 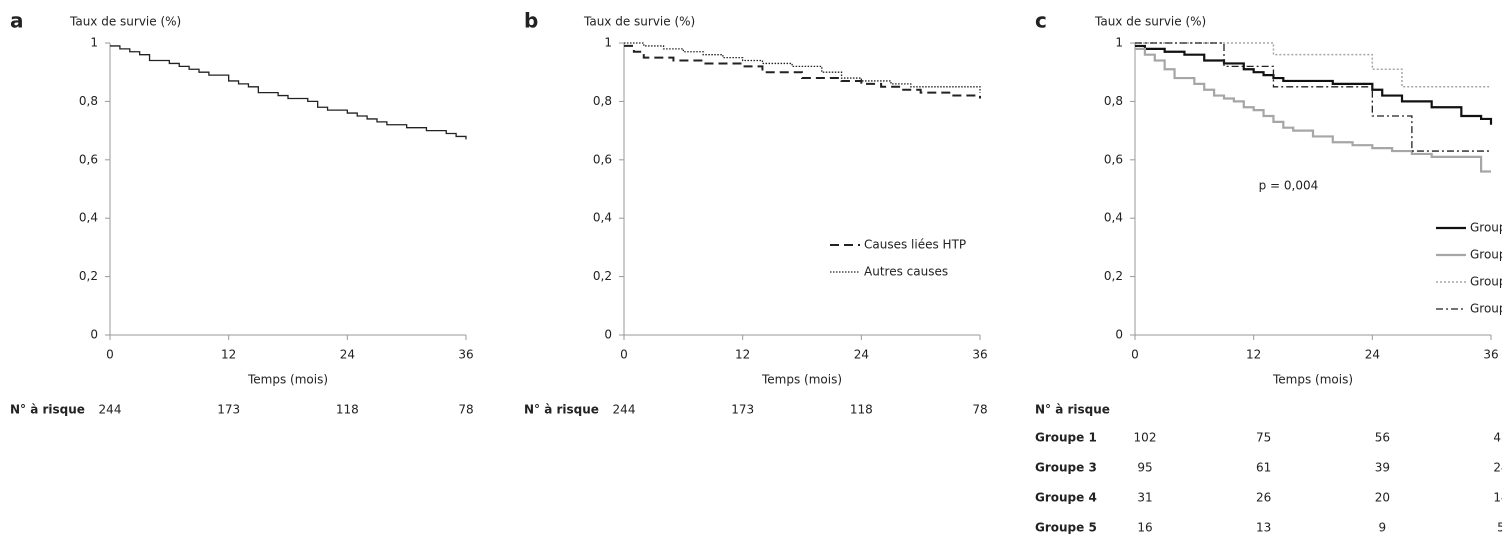 I want to click on risk-value: 20, so click(x=1382, y=498).